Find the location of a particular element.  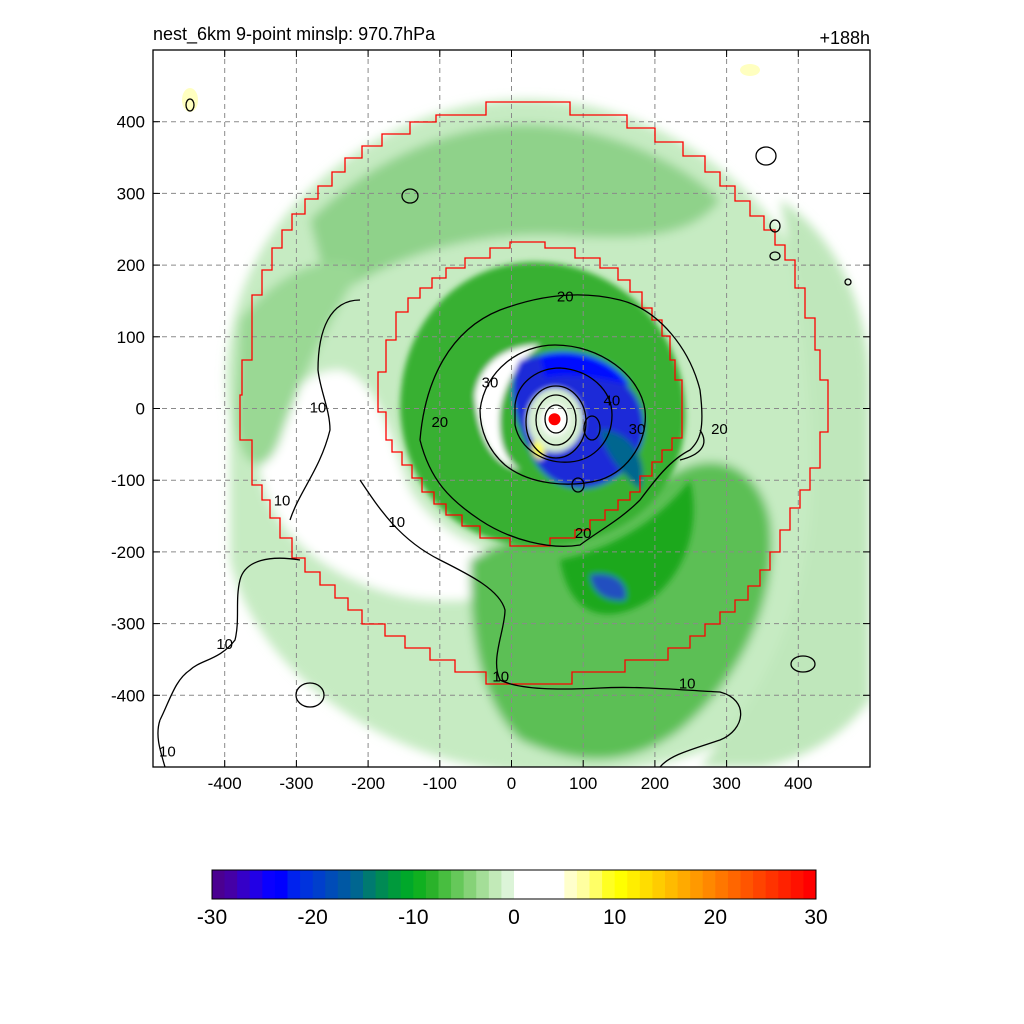

spiral-blue-patch is located at coordinates (608, 587).